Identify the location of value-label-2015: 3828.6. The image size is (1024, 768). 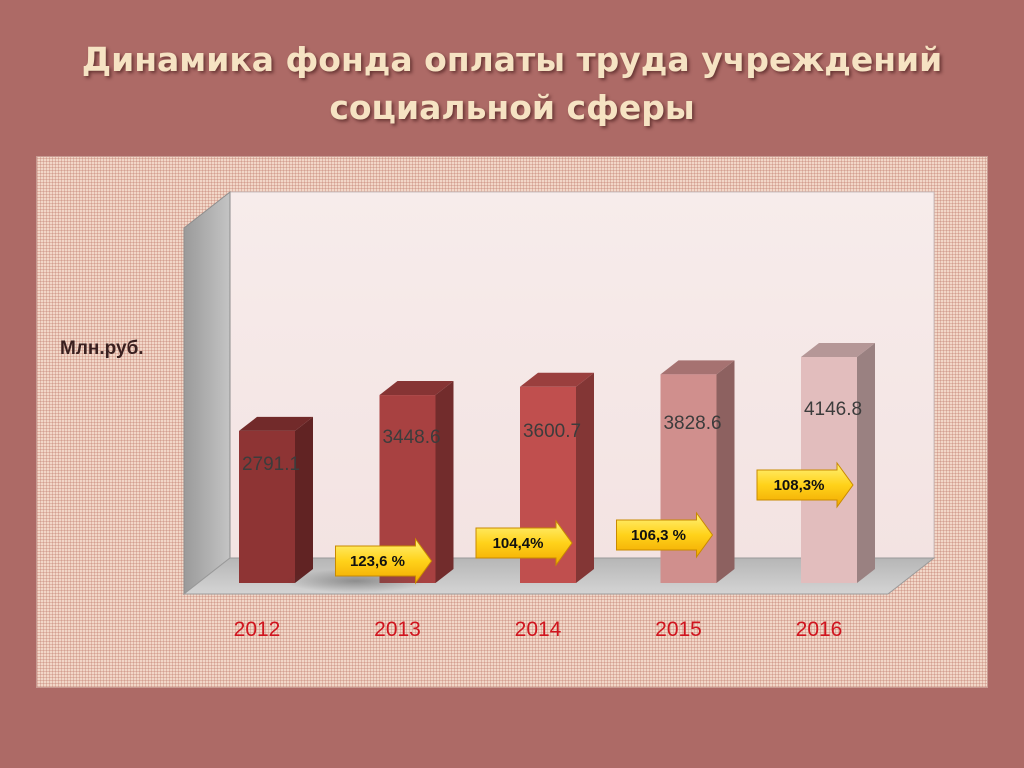
(692, 423).